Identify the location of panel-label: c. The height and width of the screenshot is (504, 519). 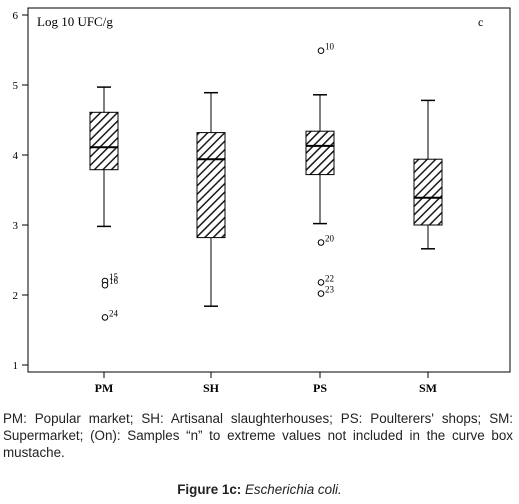
(480, 22).